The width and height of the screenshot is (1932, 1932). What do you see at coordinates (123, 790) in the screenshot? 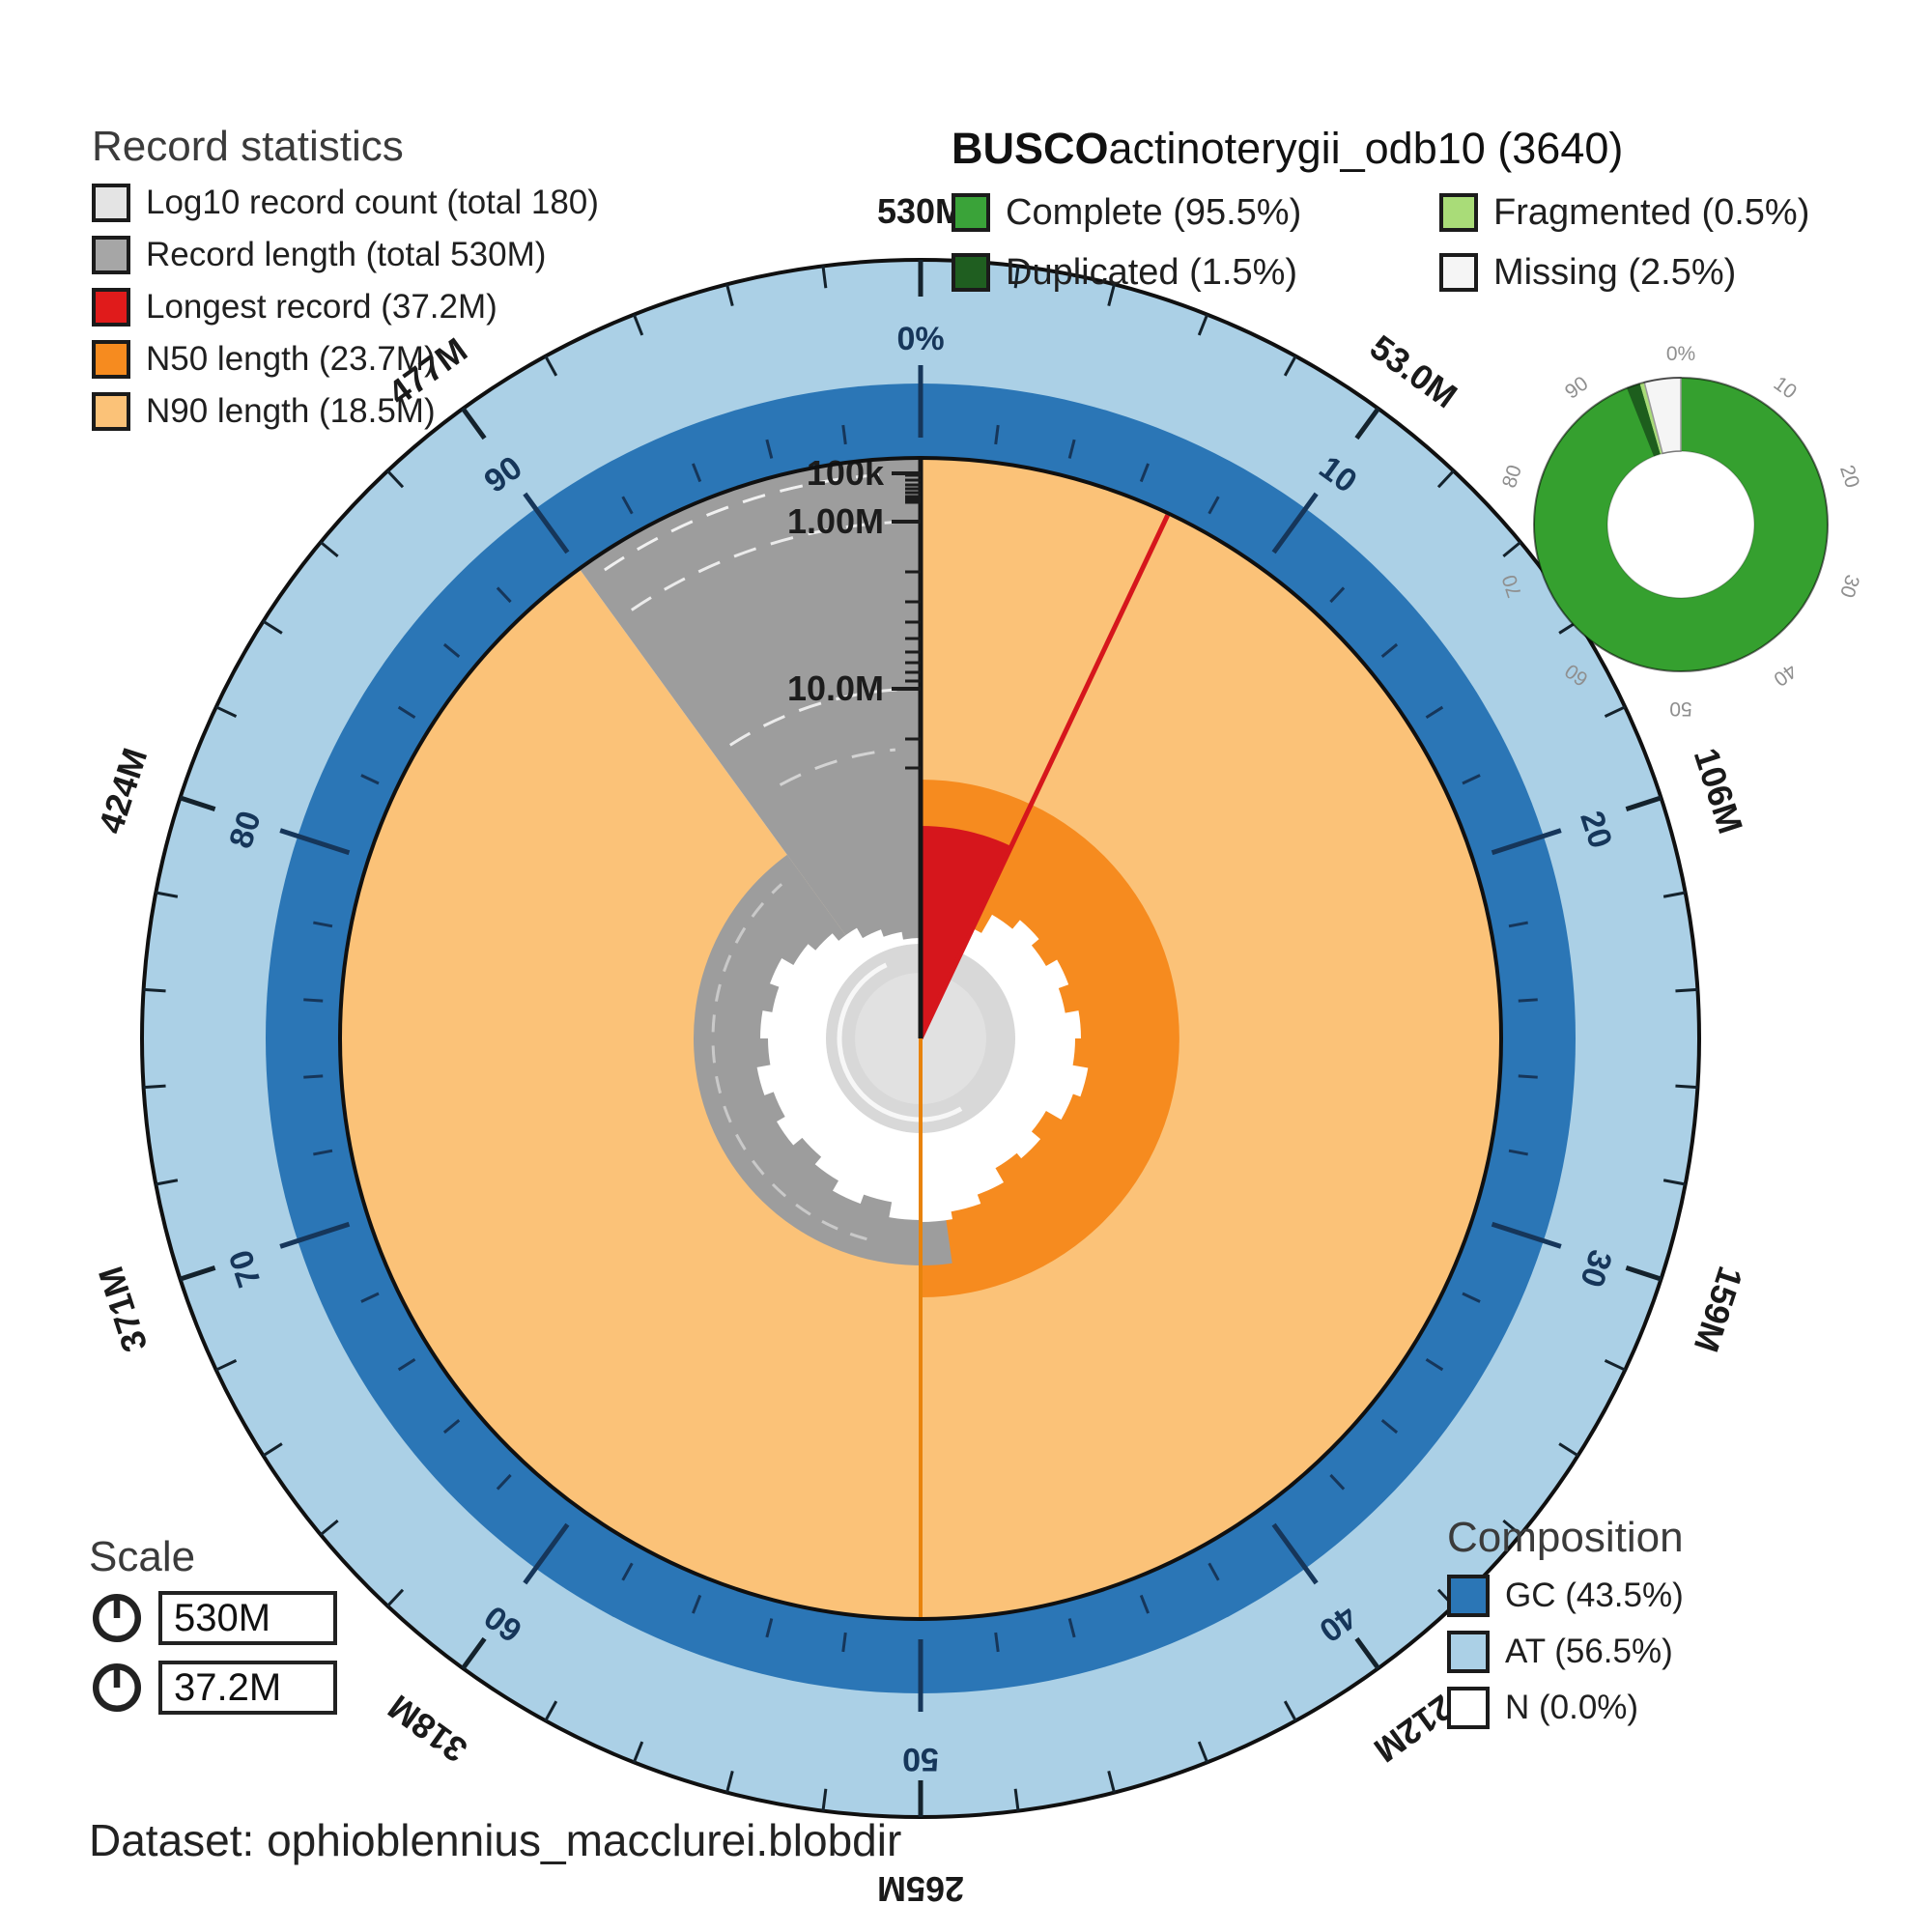
I see `svg-text: 424M` at bounding box center [123, 790].